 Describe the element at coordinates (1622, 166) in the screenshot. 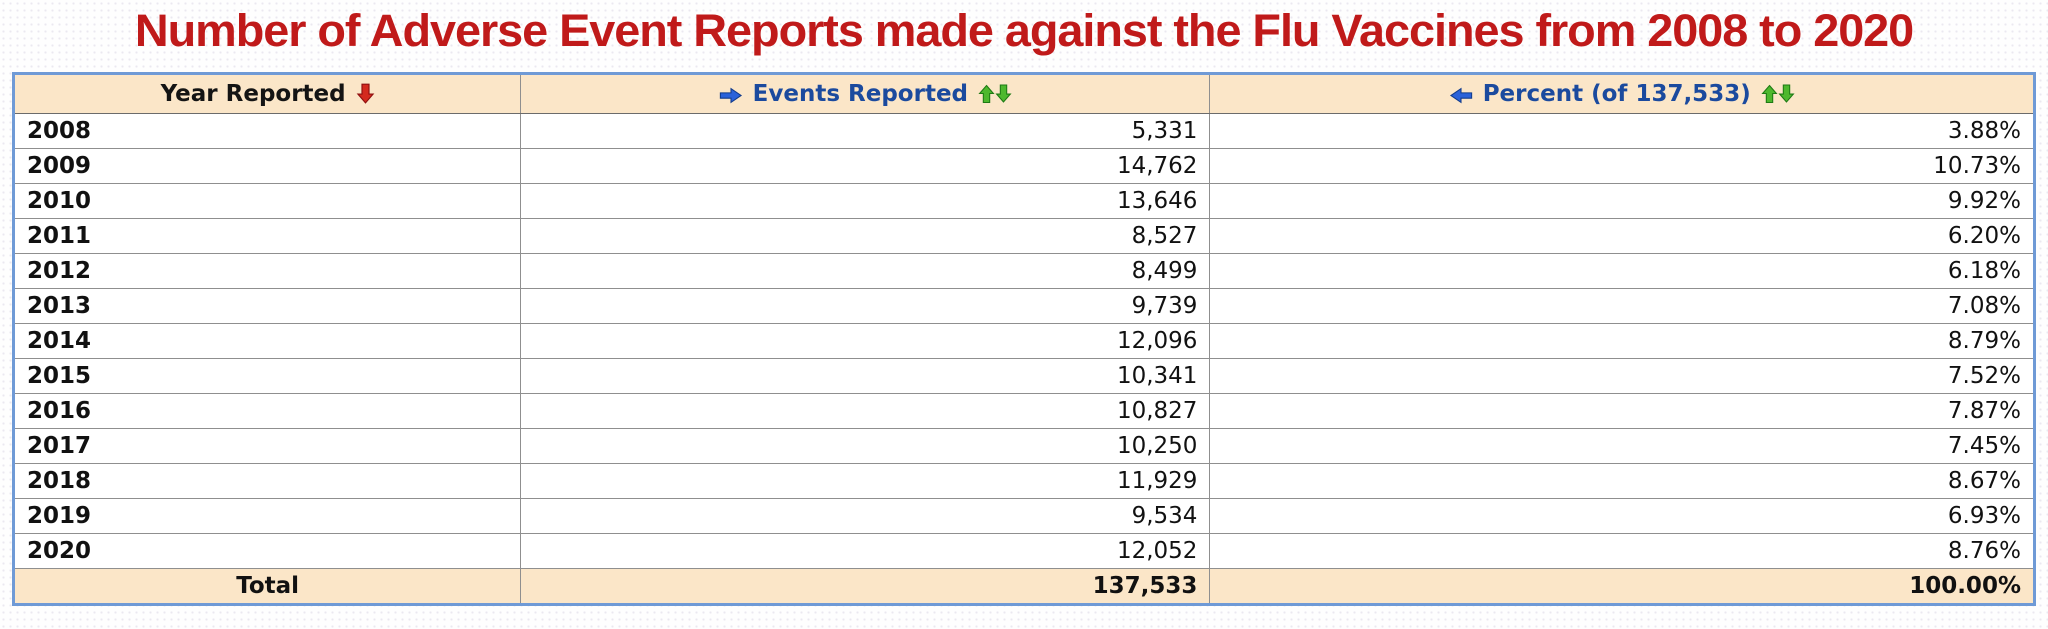

I see `percent-value: 10.73%` at that location.